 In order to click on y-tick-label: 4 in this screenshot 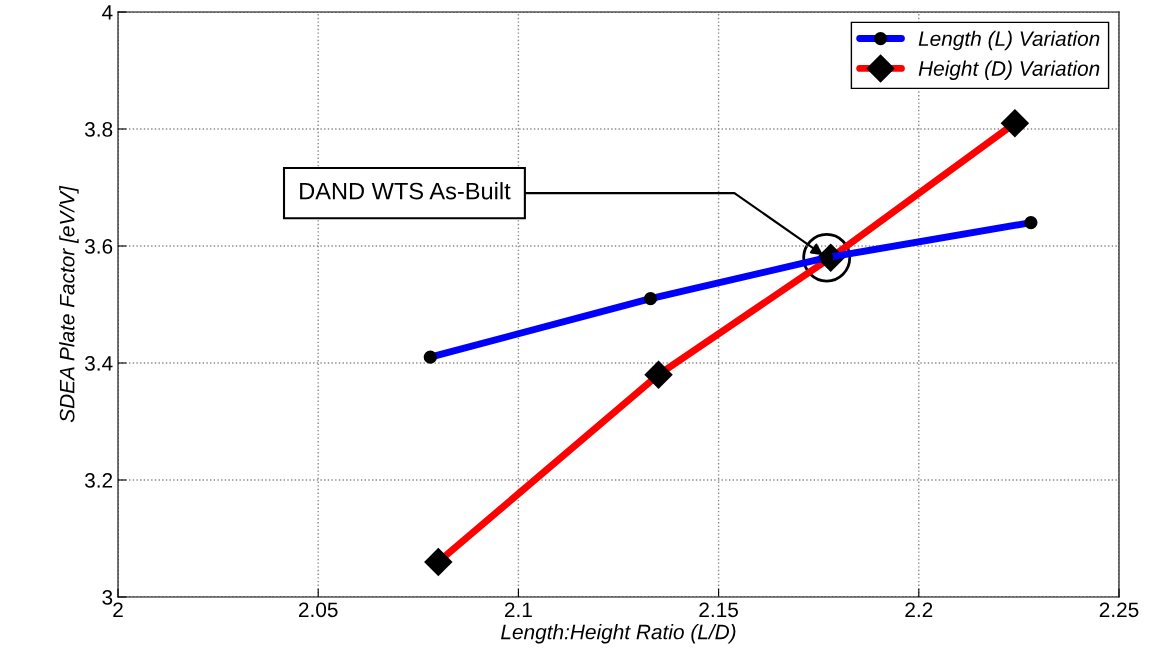, I will do `click(107, 12)`.